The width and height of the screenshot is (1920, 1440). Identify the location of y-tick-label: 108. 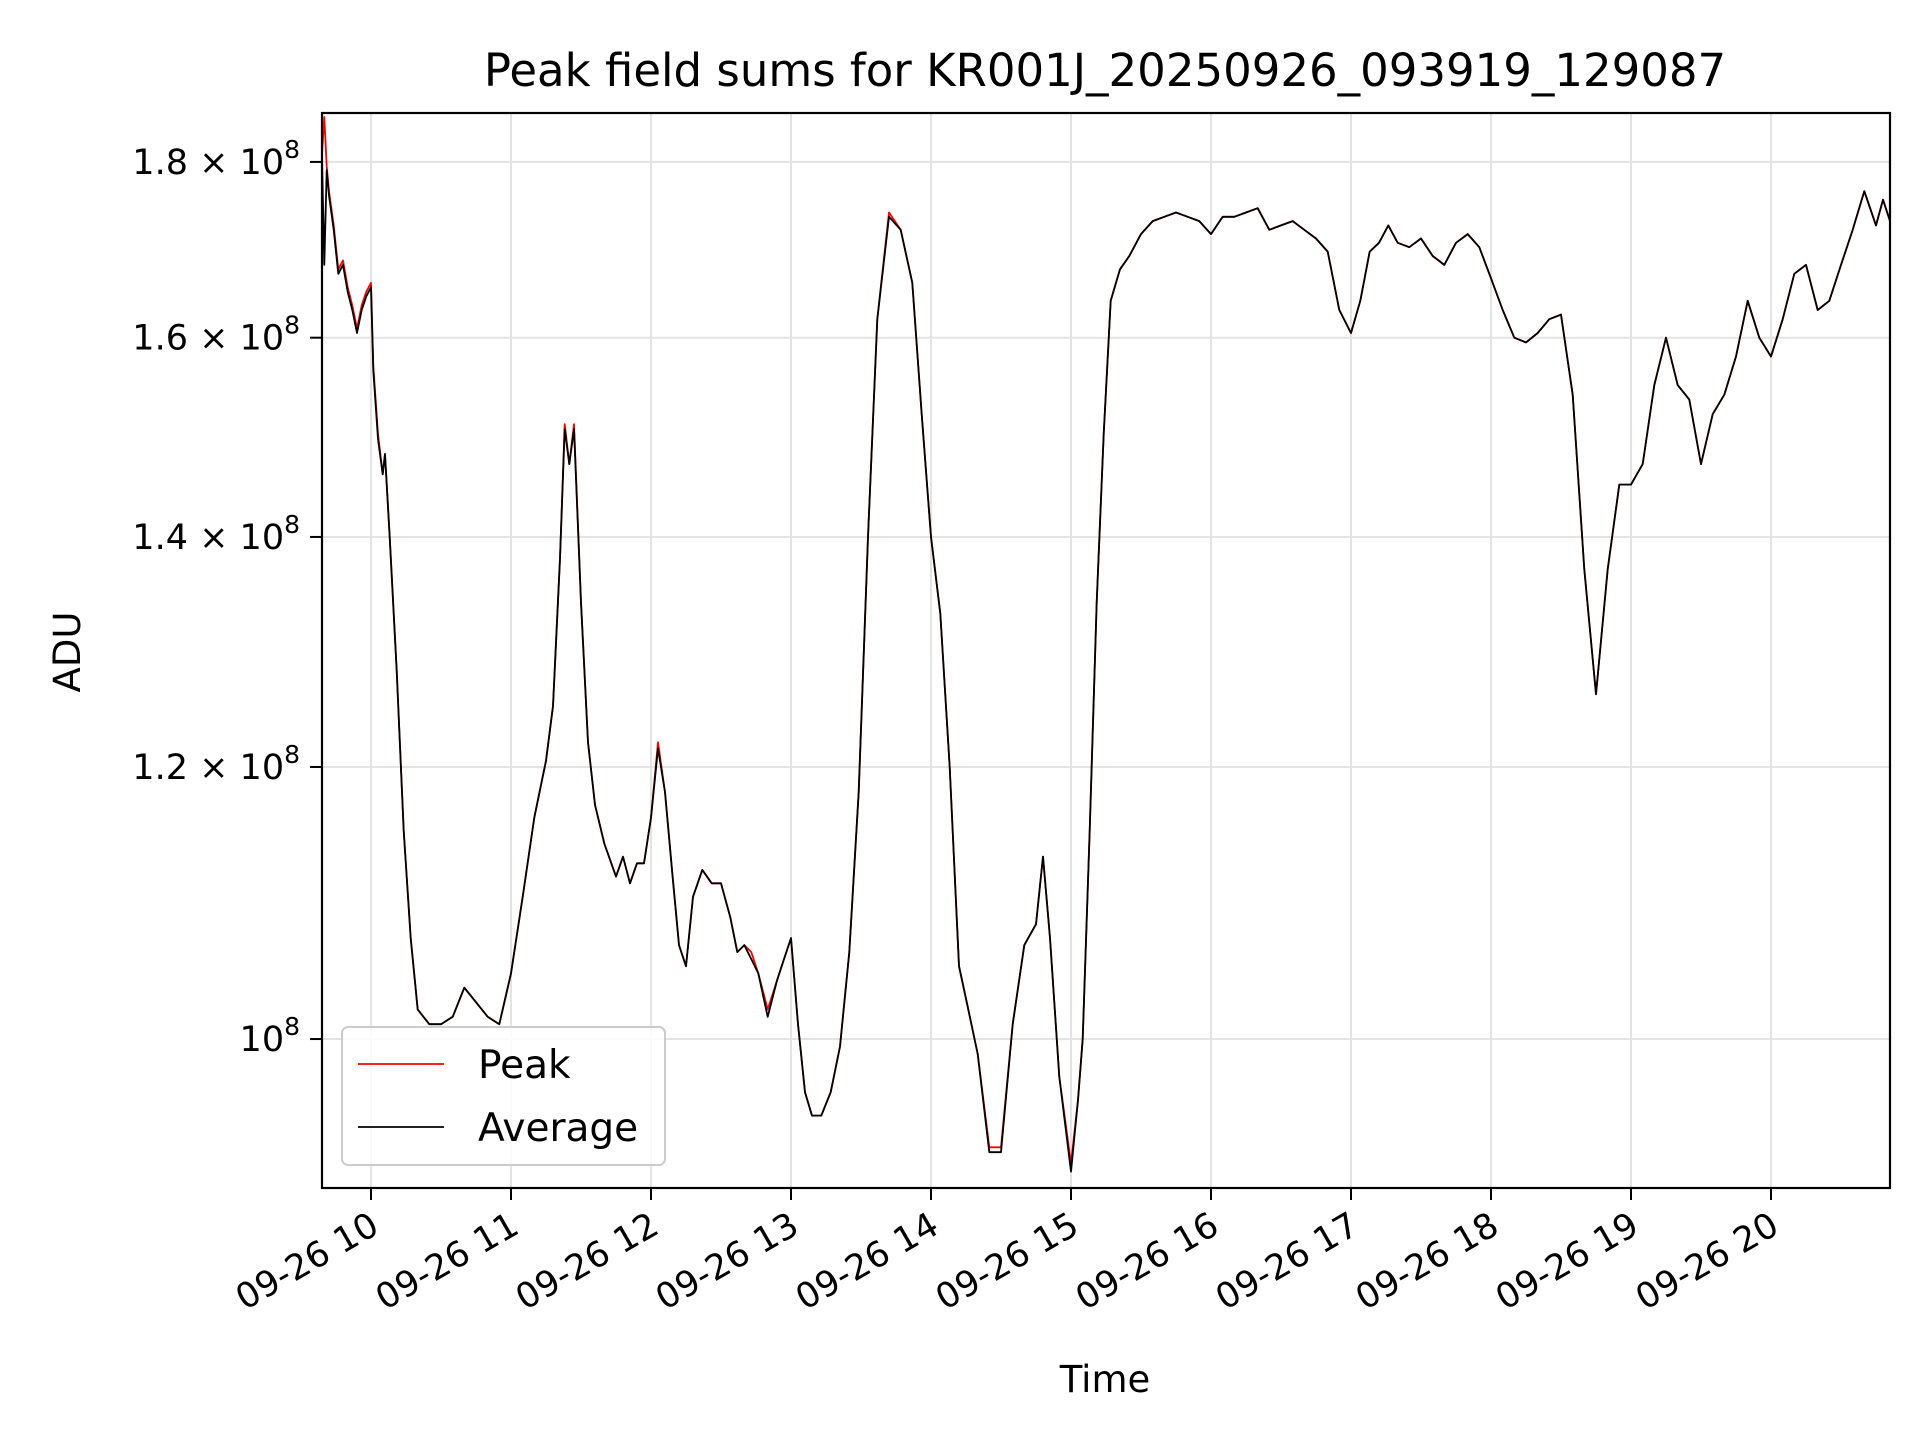
(270, 1036).